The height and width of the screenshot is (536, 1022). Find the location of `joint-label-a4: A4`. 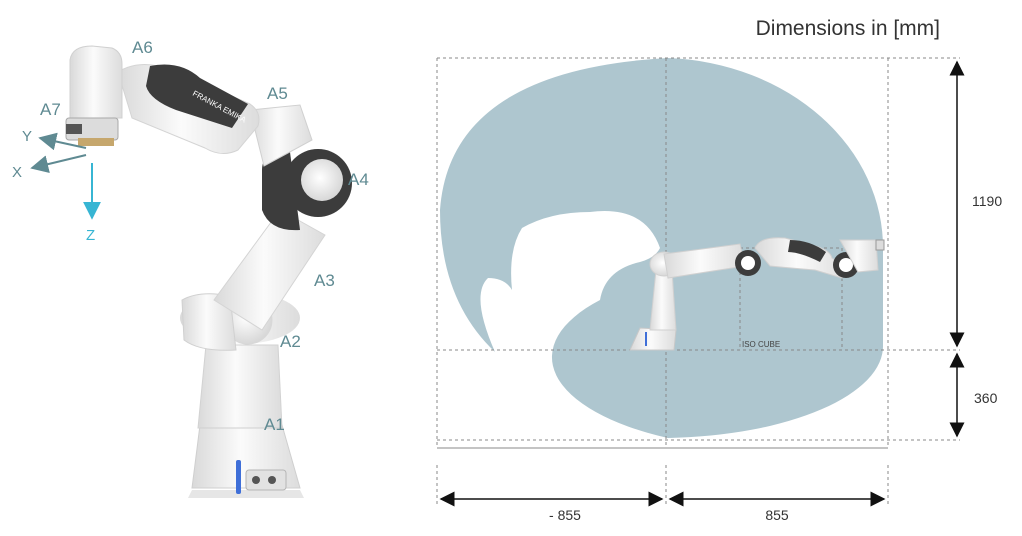

joint-label-a4: A4 is located at coordinates (358, 179).